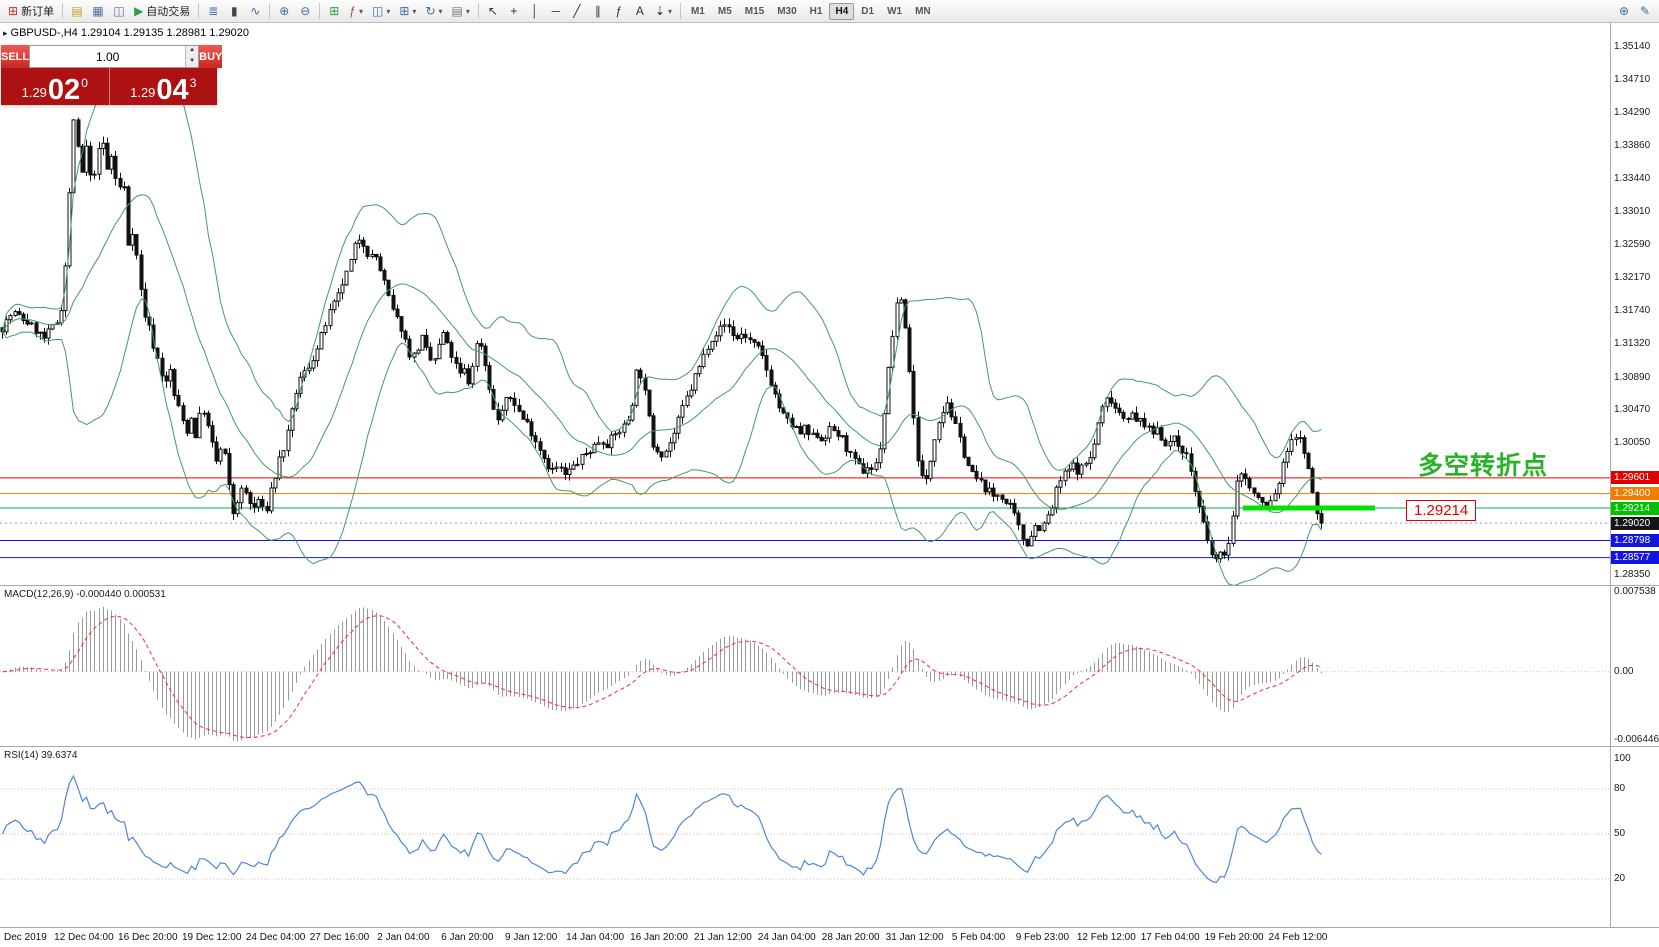 This screenshot has height=947, width=1659. What do you see at coordinates (305, 11) in the screenshot?
I see `zoom-out-button: ⊖` at bounding box center [305, 11].